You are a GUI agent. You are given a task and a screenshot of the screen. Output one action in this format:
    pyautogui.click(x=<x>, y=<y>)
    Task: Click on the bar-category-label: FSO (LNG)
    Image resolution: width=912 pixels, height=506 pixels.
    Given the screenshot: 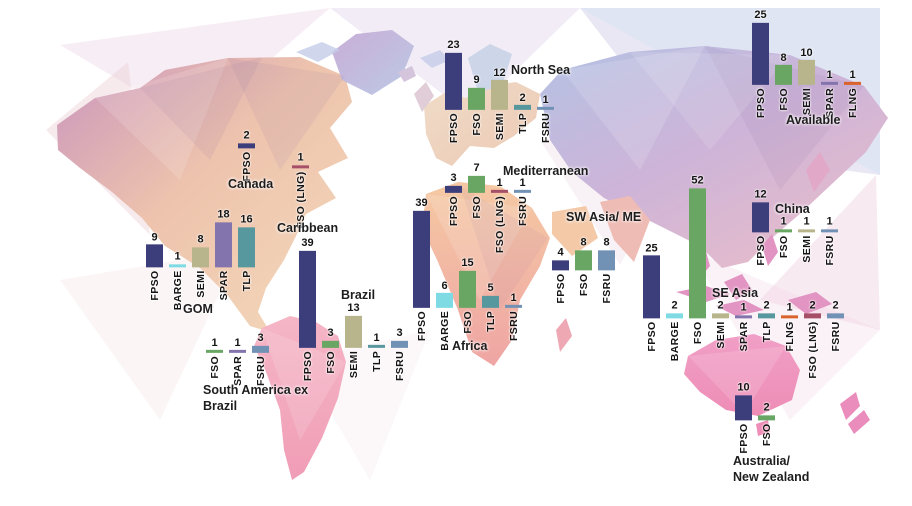 What is the action you would take?
    pyautogui.click(x=812, y=350)
    